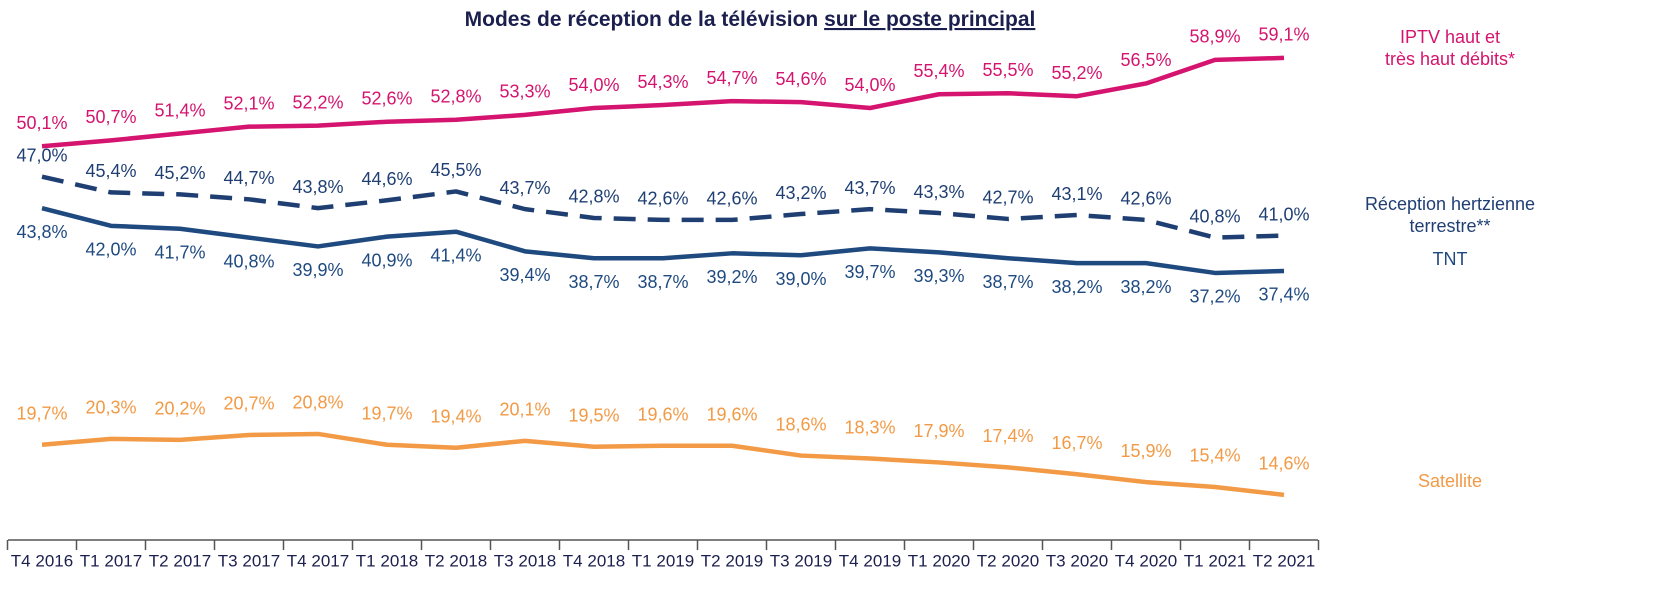 This screenshot has width=1660, height=604. What do you see at coordinates (938, 431) in the screenshot?
I see `data-label: 17,9%` at bounding box center [938, 431].